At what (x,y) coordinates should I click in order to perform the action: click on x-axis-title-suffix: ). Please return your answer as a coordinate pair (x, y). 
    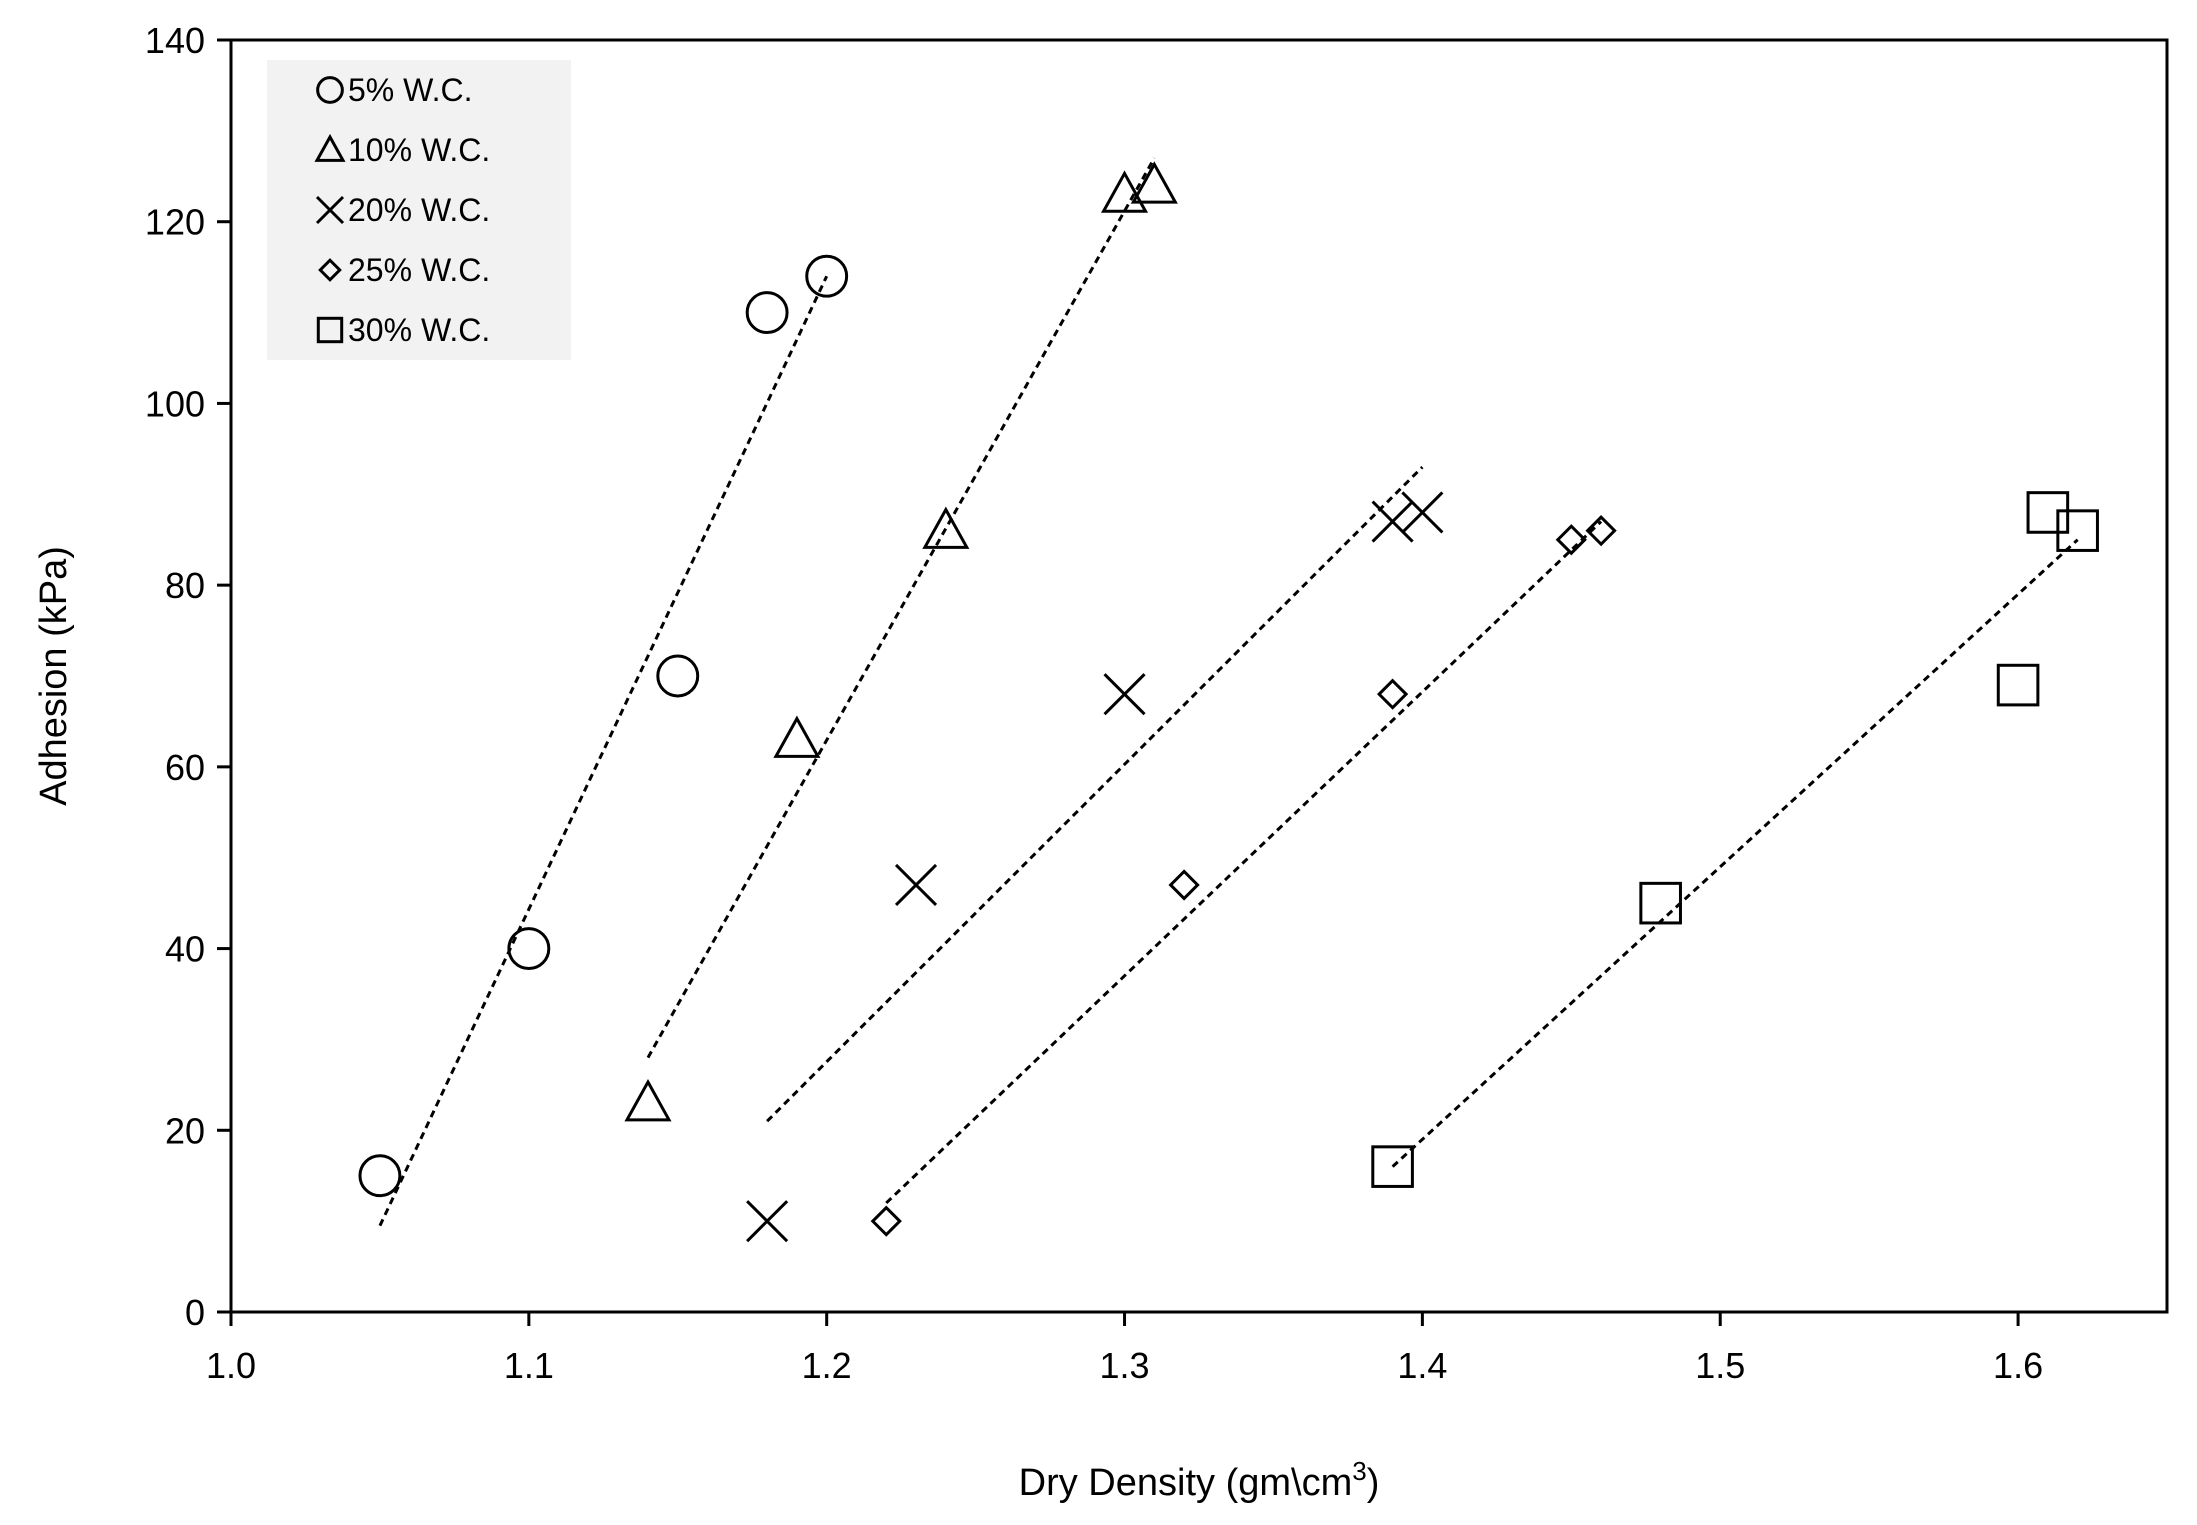
    Looking at the image, I should click on (1373, 1483).